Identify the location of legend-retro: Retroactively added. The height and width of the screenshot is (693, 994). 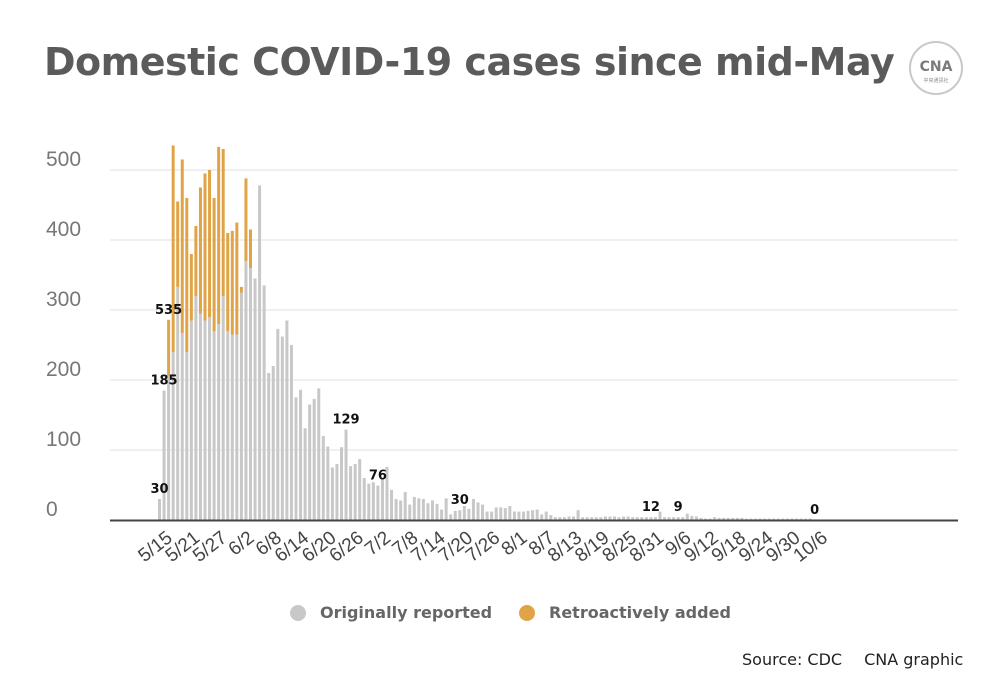
(625, 612).